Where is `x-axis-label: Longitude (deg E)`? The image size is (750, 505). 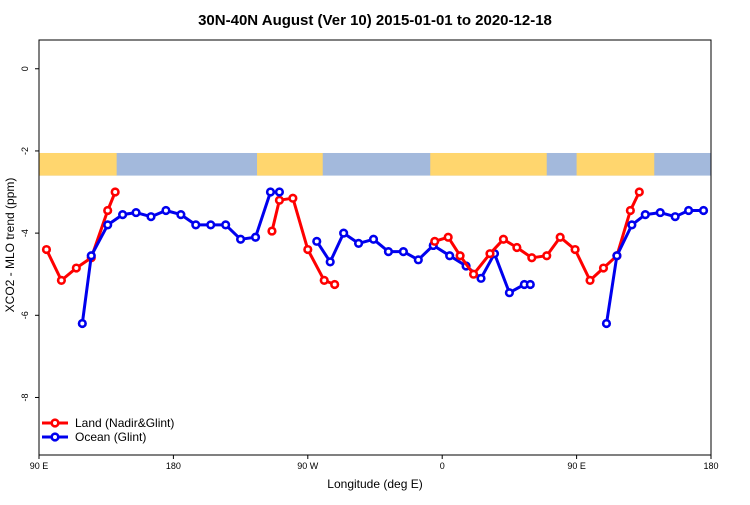
x-axis-label: Longitude (deg E) is located at coordinates (374, 484).